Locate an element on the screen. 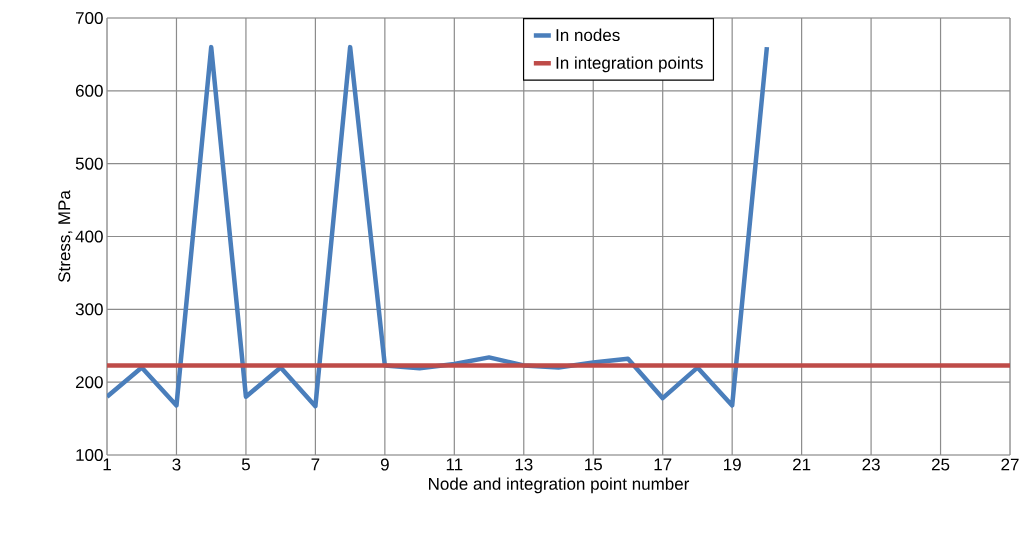 This screenshot has width=1035, height=548. x-tick-label: 3 is located at coordinates (176, 464).